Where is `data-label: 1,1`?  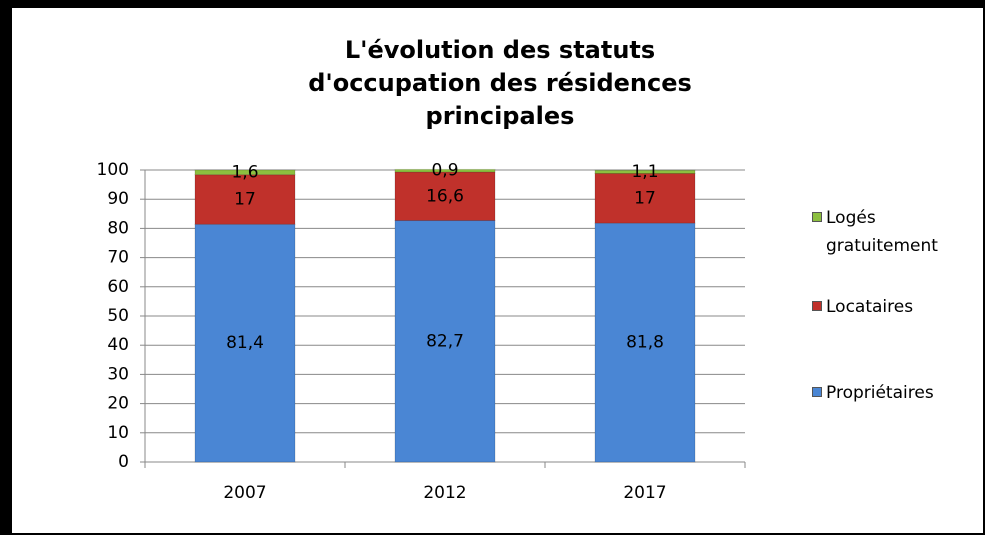 data-label: 1,1 is located at coordinates (644, 172).